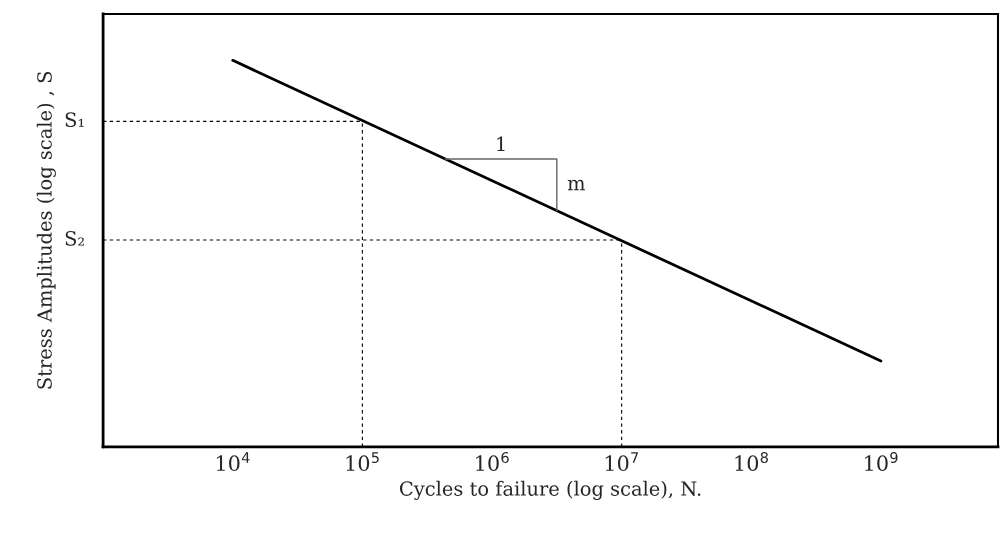 The image size is (1001, 537). Describe the element at coordinates (362, 462) in the screenshot. I see `x-tick-label: 10$^{5}$` at that location.